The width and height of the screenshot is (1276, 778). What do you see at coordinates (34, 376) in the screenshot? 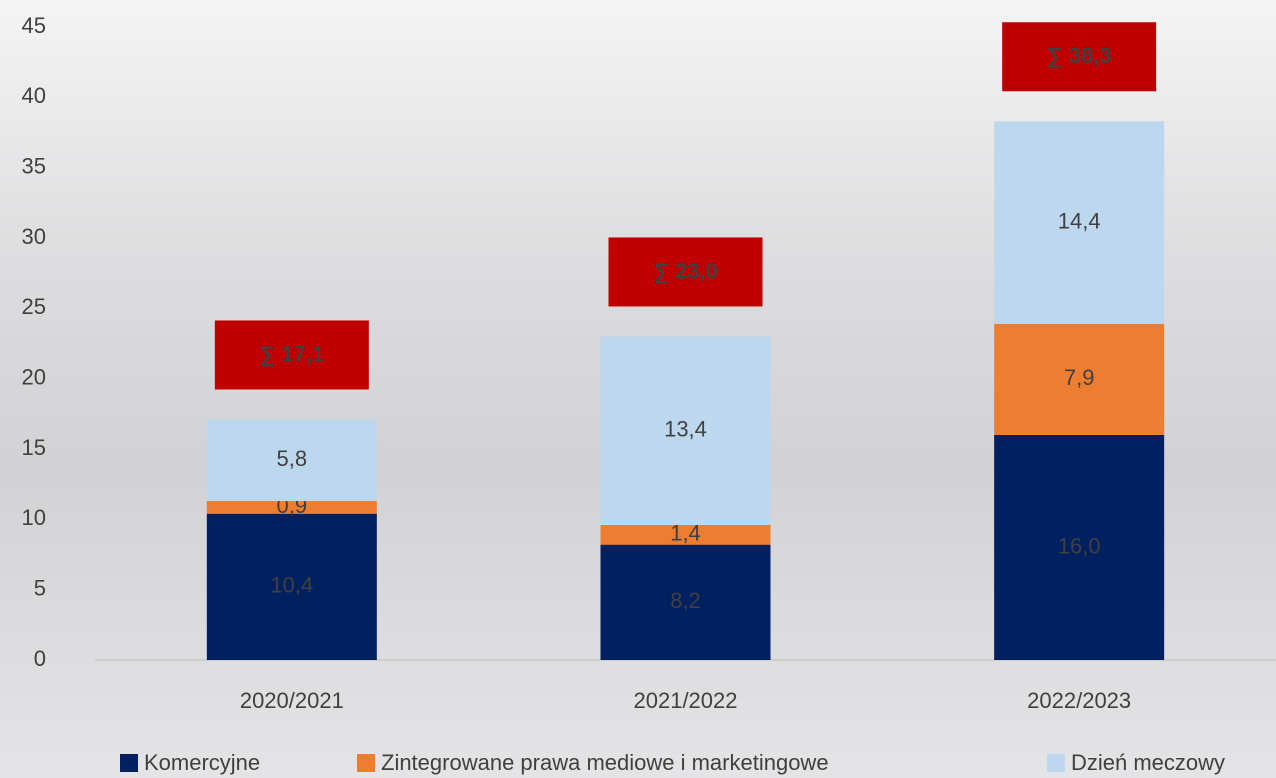
I see `y-tick-label: 20` at bounding box center [34, 376].